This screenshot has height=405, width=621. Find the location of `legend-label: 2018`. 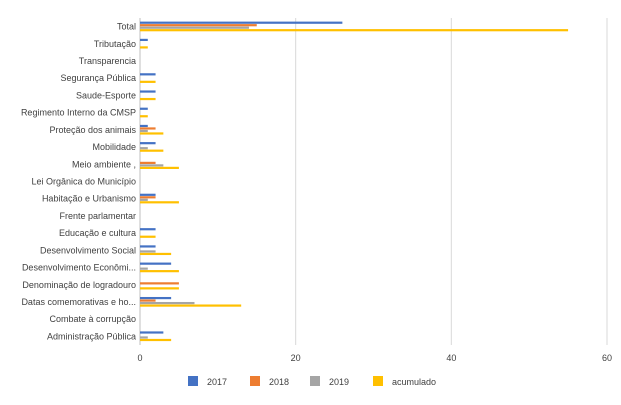

legend-label: 2018 is located at coordinates (279, 382).